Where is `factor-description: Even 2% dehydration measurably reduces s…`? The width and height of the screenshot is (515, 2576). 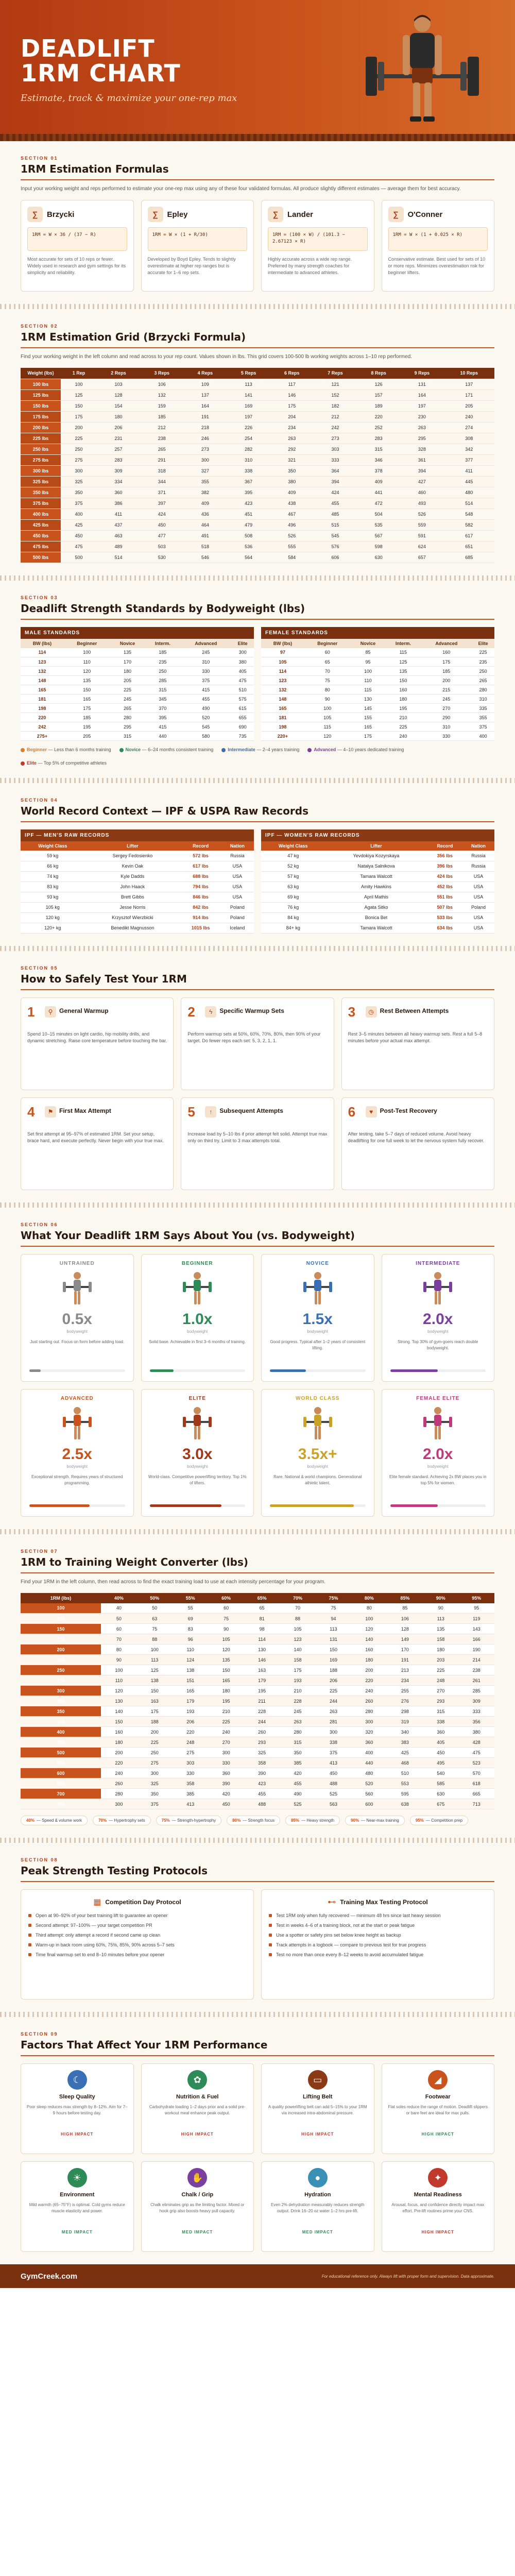
factor-description: Even 2% dehydration measurably reduces s… is located at coordinates (318, 2207).